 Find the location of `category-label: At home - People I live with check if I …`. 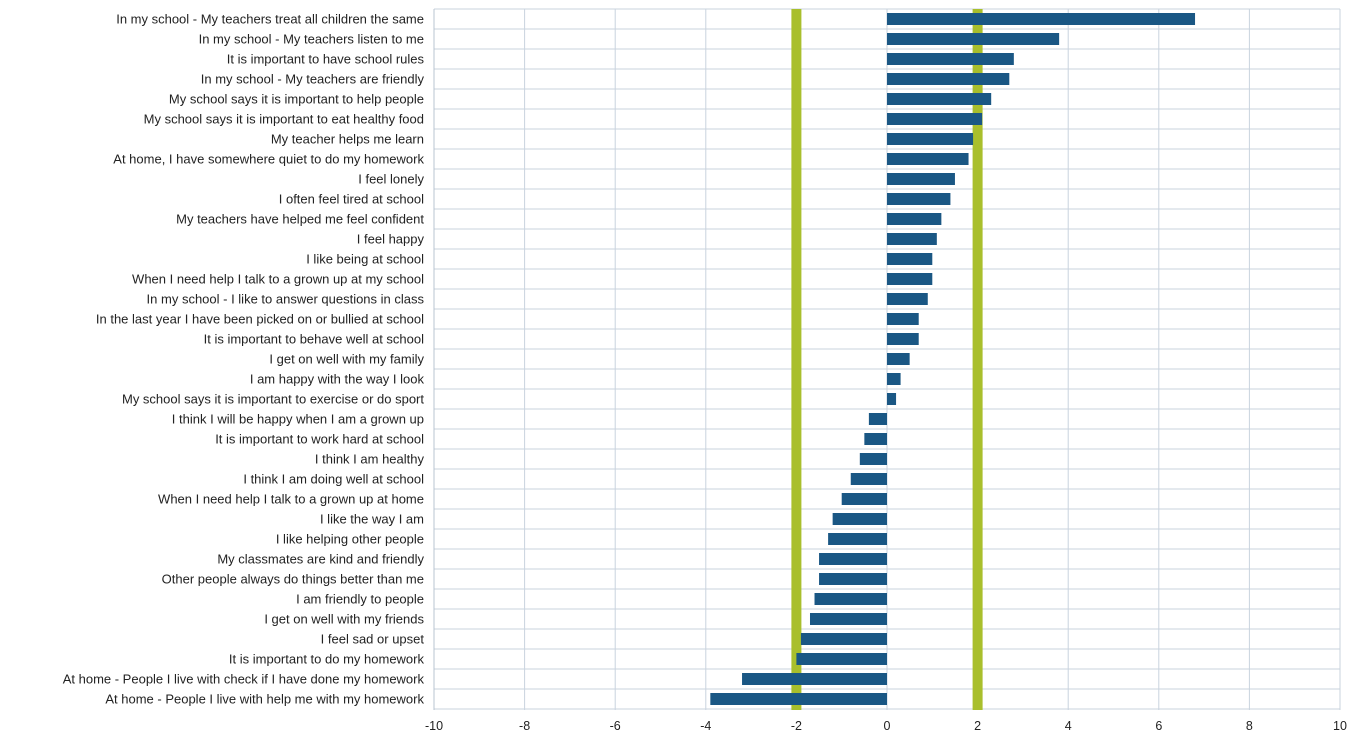

category-label: At home - People I live with check if I … is located at coordinates (244, 679).